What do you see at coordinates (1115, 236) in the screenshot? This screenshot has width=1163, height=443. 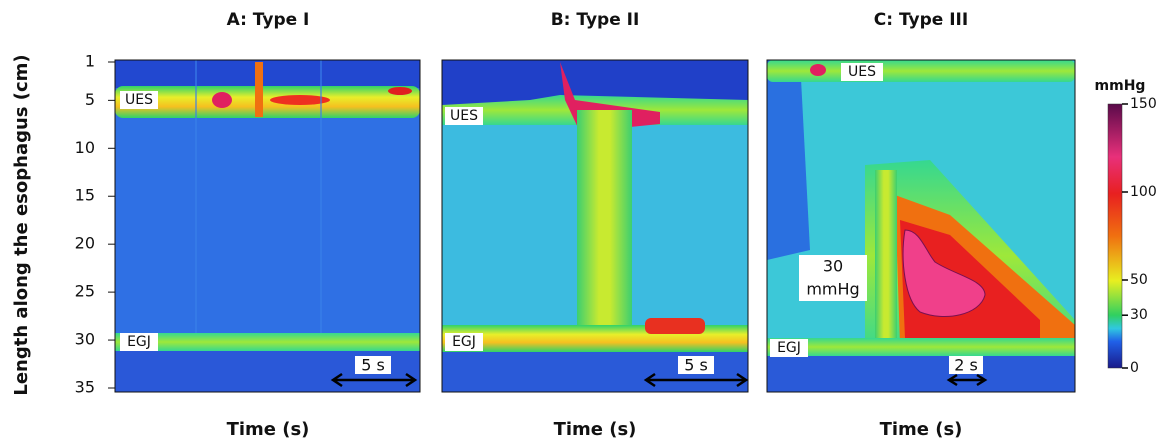 I see `colorbar` at bounding box center [1115, 236].